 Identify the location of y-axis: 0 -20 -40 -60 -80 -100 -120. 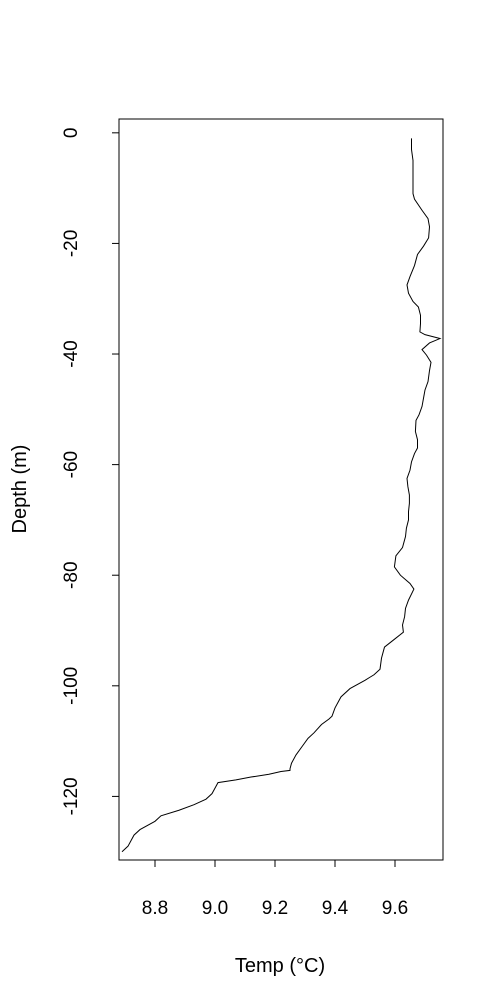
(90, 471).